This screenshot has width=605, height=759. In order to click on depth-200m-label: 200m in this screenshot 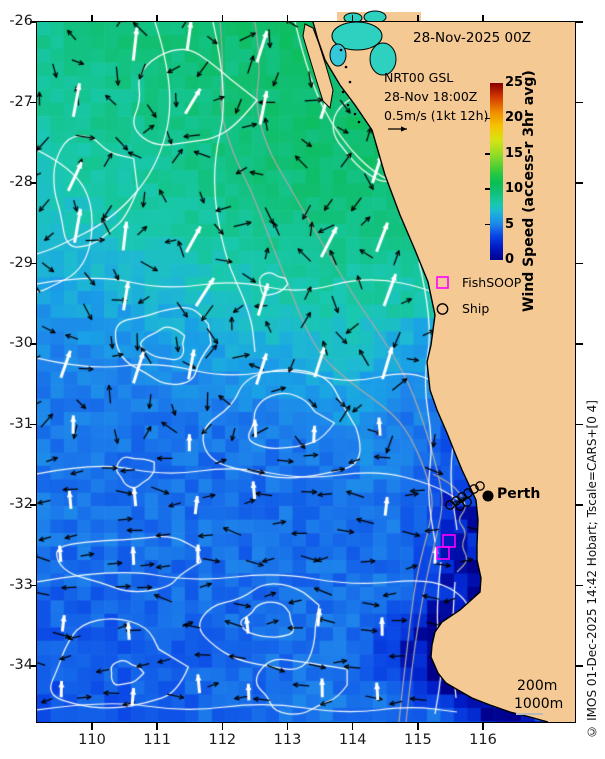, I will do `click(537, 686)`.